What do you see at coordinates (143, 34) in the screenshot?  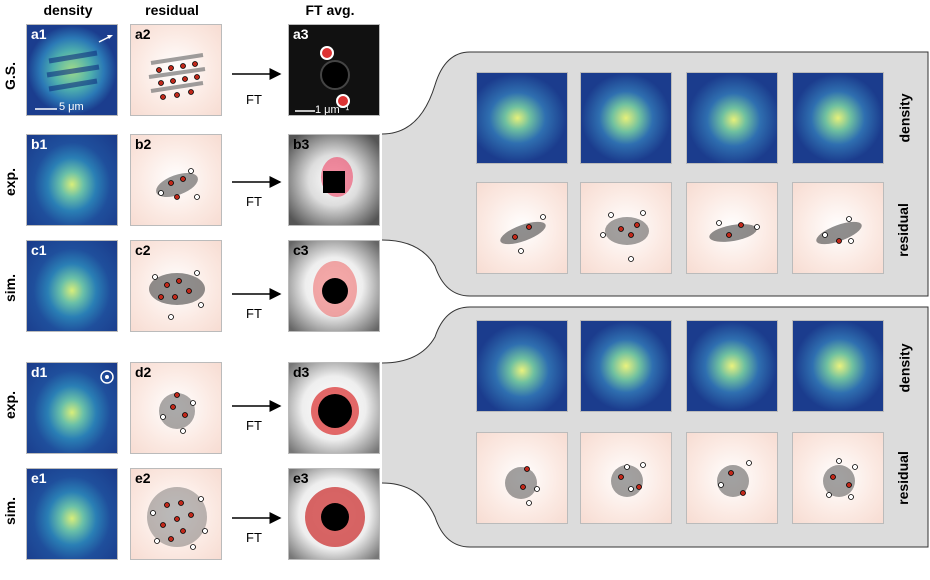 I see `panel-label: a2` at bounding box center [143, 34].